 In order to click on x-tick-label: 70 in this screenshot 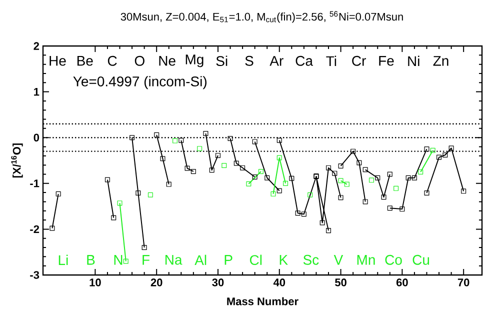, I will do `click(464, 282)`.